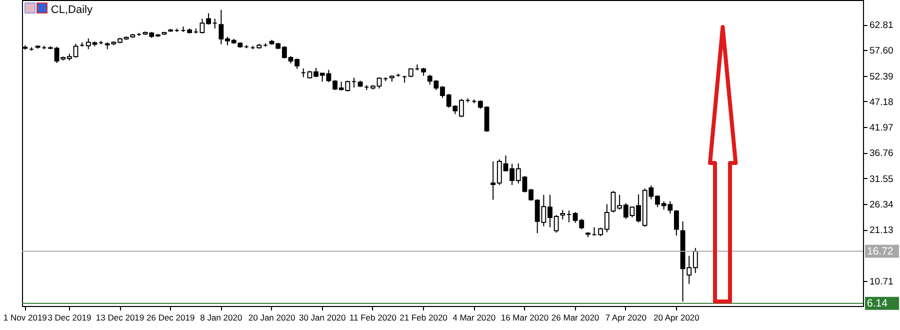 This screenshot has width=900, height=330. What do you see at coordinates (882, 51) in the screenshot?
I see `y-tick-label: 57.60` at bounding box center [882, 51].